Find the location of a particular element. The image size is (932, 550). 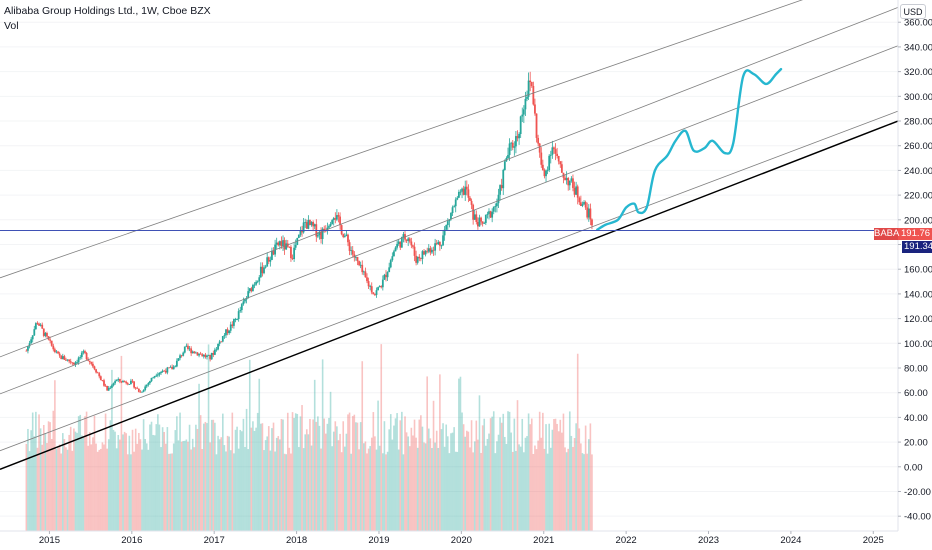

price-tick-label: -20.00 is located at coordinates (917, 492).